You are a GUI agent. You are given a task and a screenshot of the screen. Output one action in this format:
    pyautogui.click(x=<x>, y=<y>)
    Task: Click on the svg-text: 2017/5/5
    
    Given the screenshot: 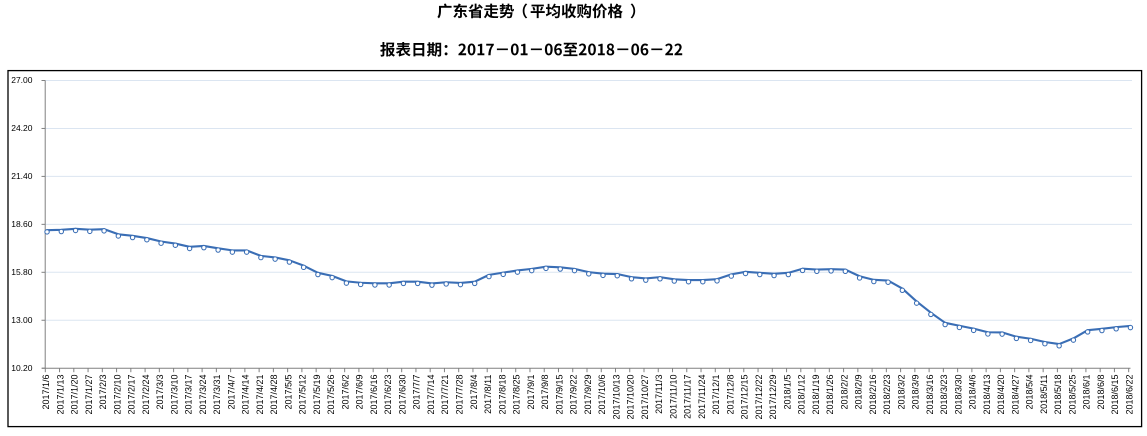 What is the action you would take?
    pyautogui.click(x=288, y=392)
    